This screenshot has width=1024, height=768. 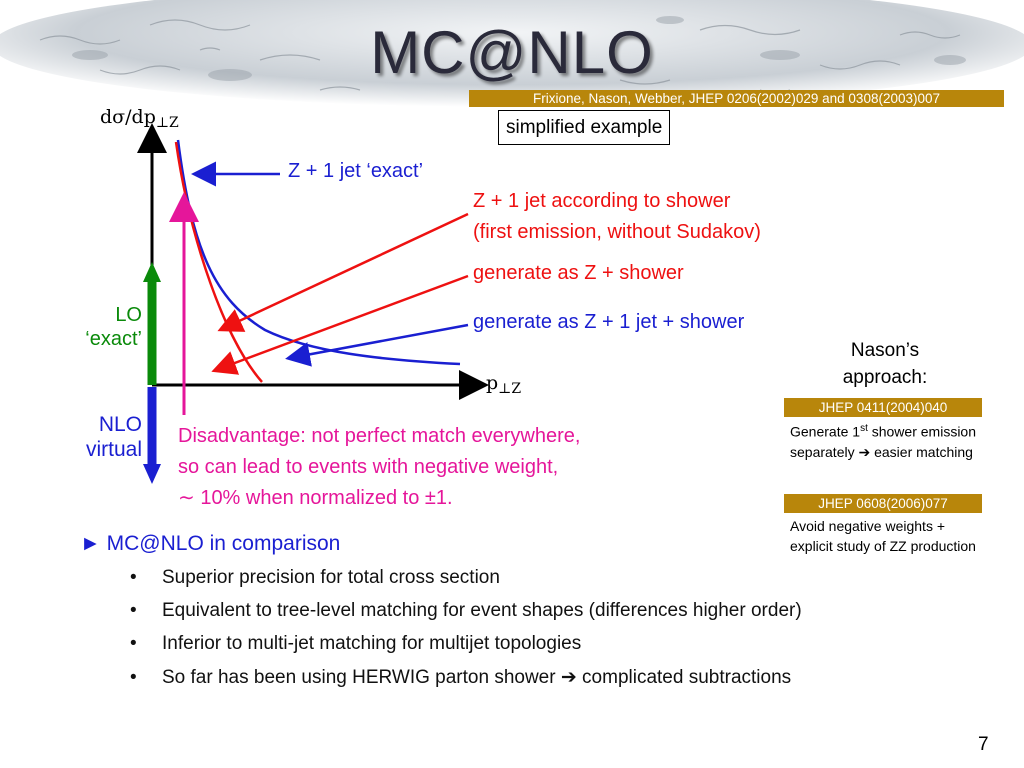 I want to click on gen-z1-pointer, so click(x=377, y=345).